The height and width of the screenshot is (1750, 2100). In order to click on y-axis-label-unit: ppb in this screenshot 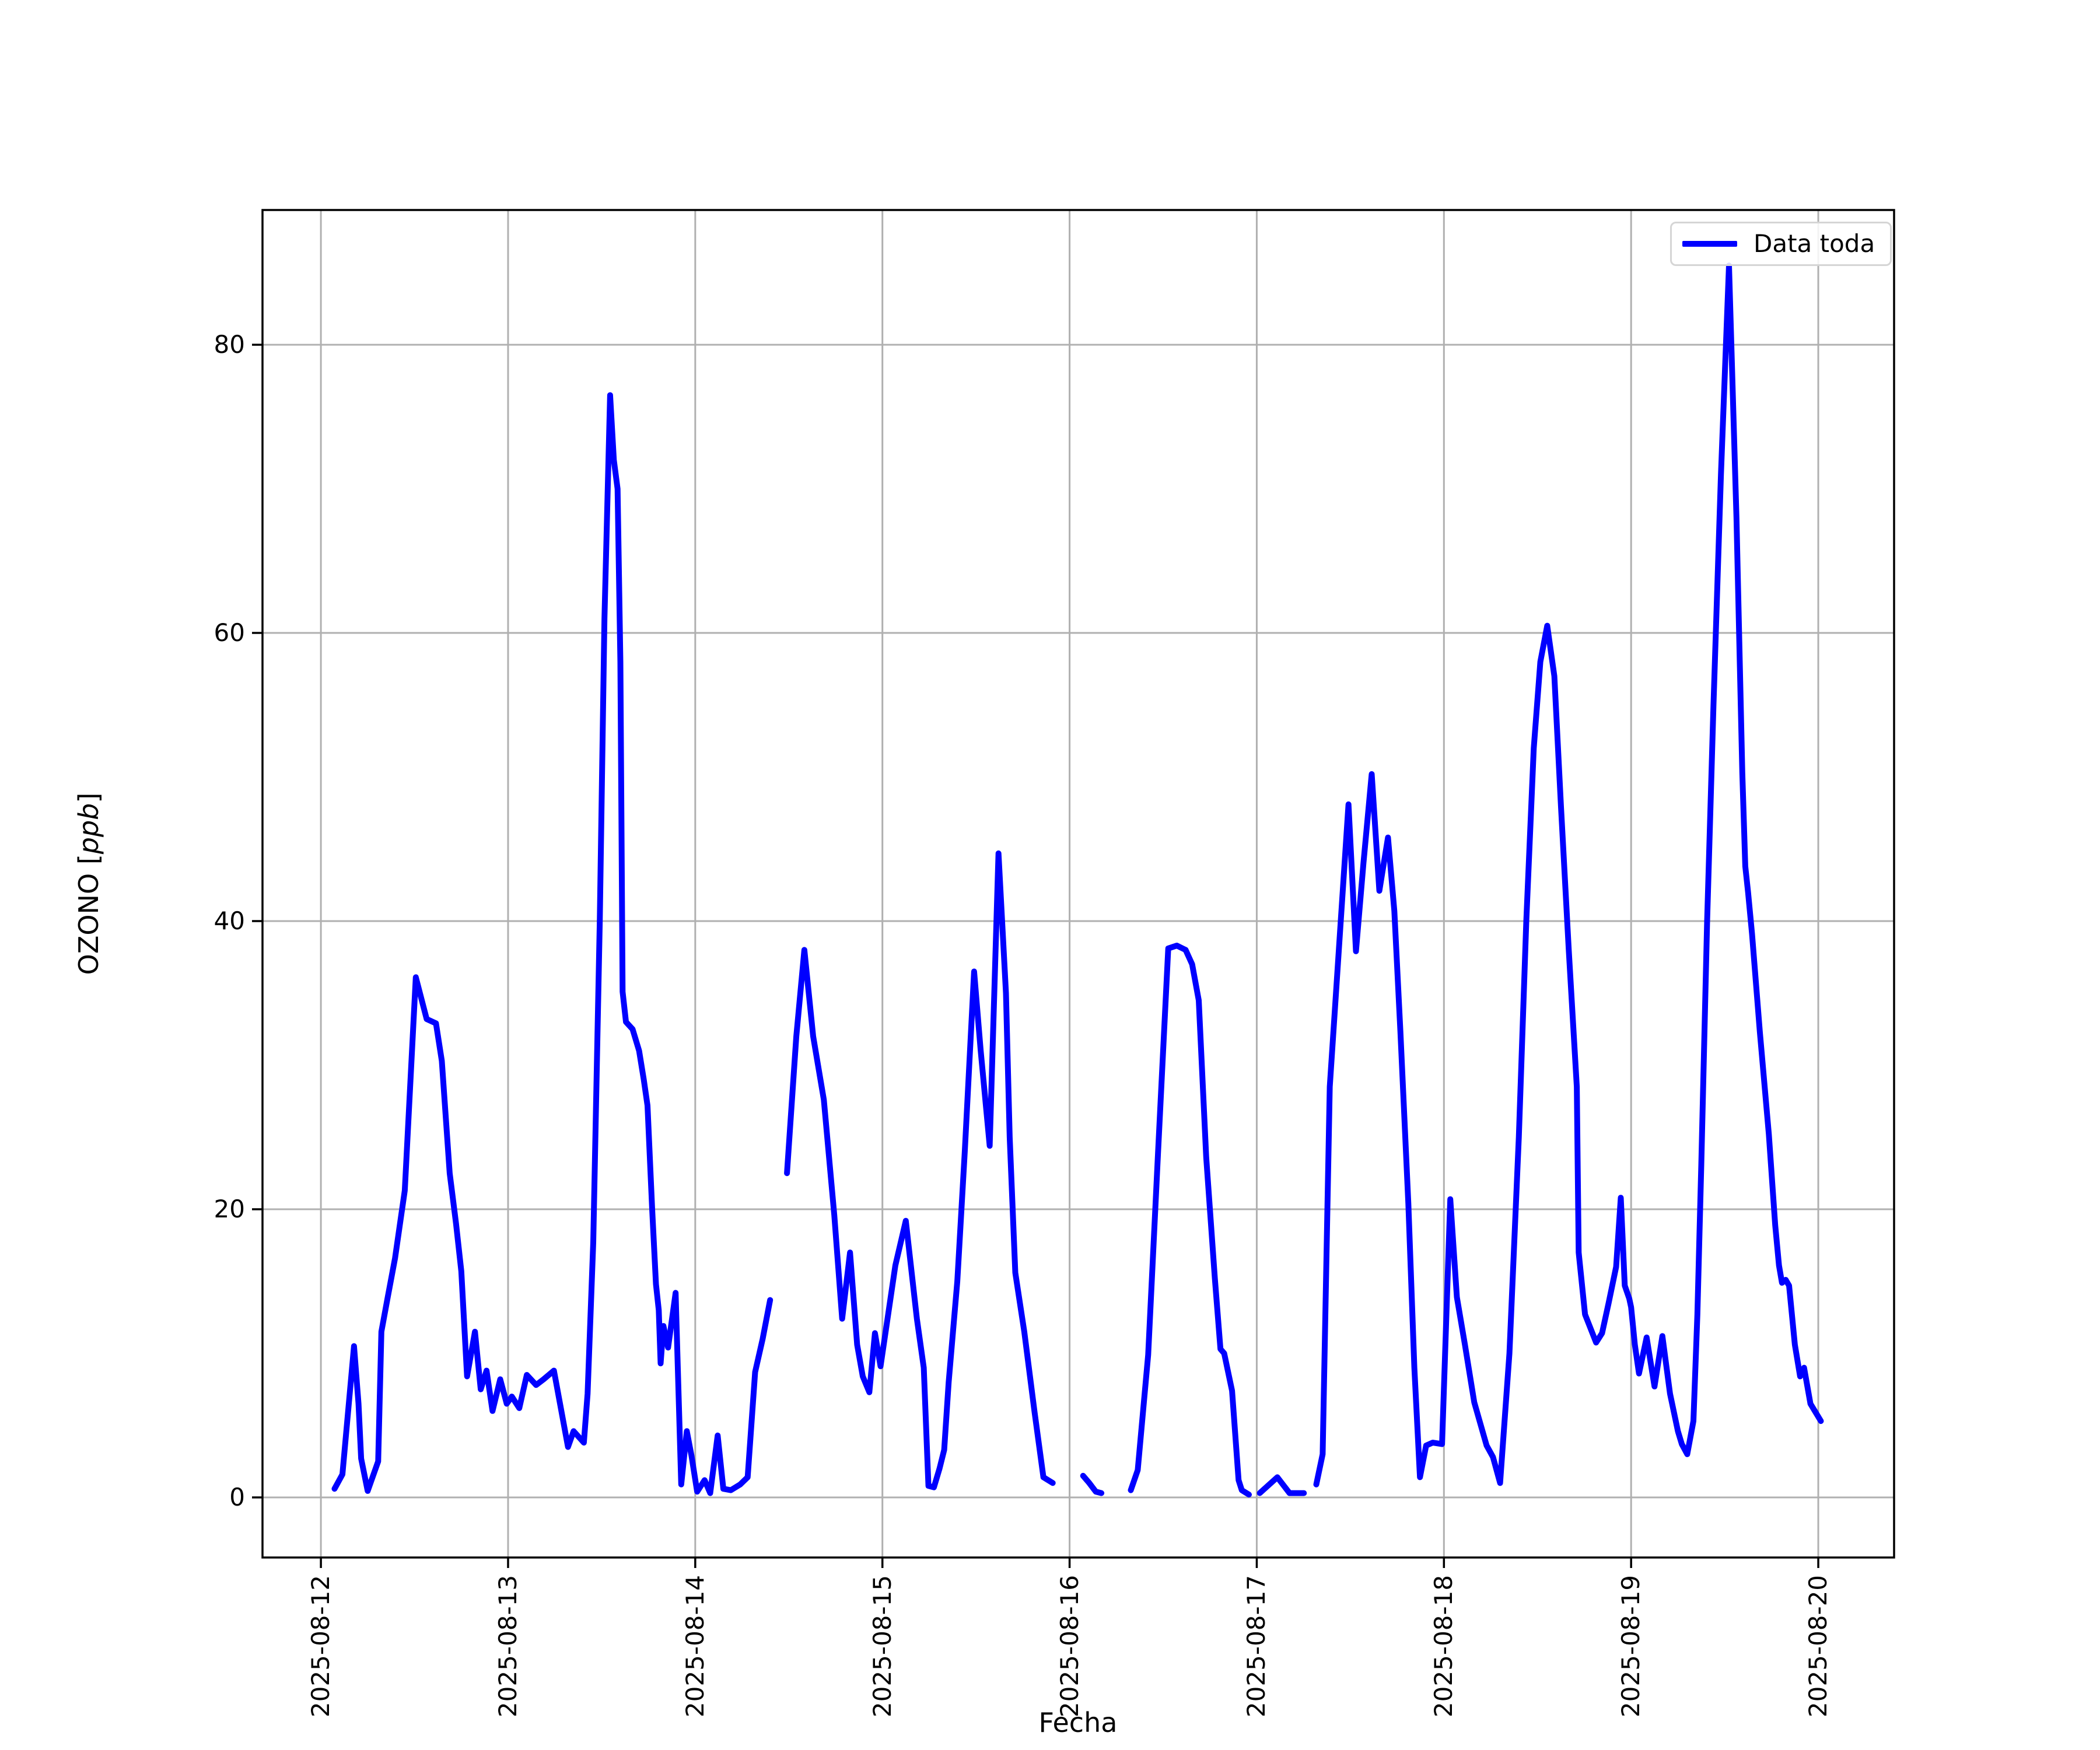, I will do `click(88, 829)`.